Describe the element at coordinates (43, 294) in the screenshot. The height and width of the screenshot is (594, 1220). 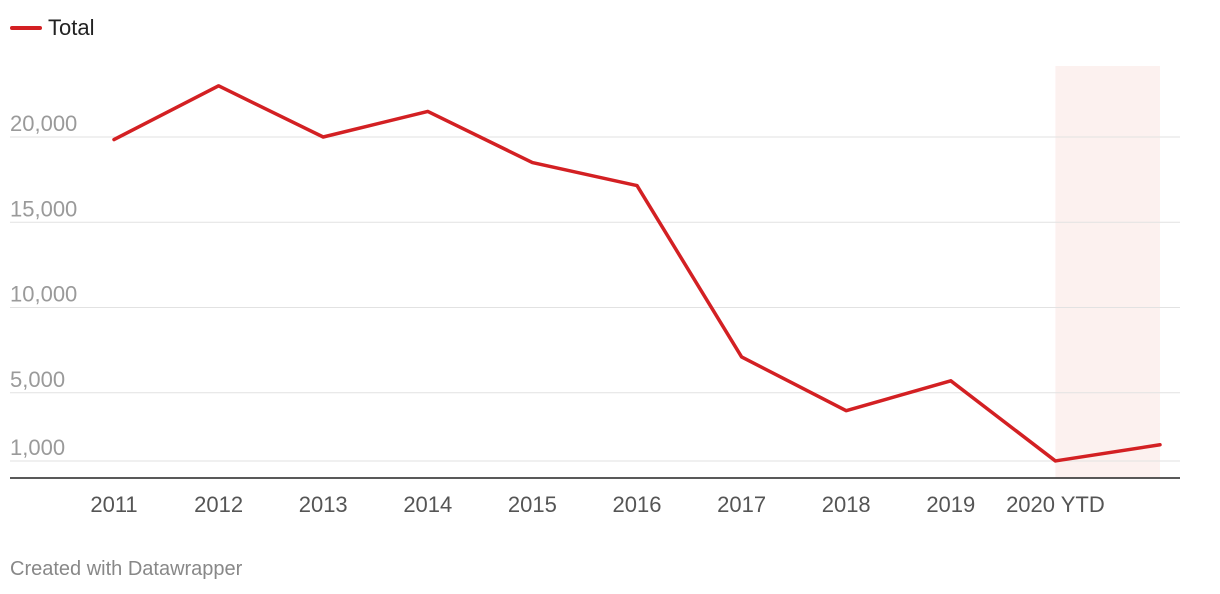
I see `y-tick-label: 10,000` at that location.